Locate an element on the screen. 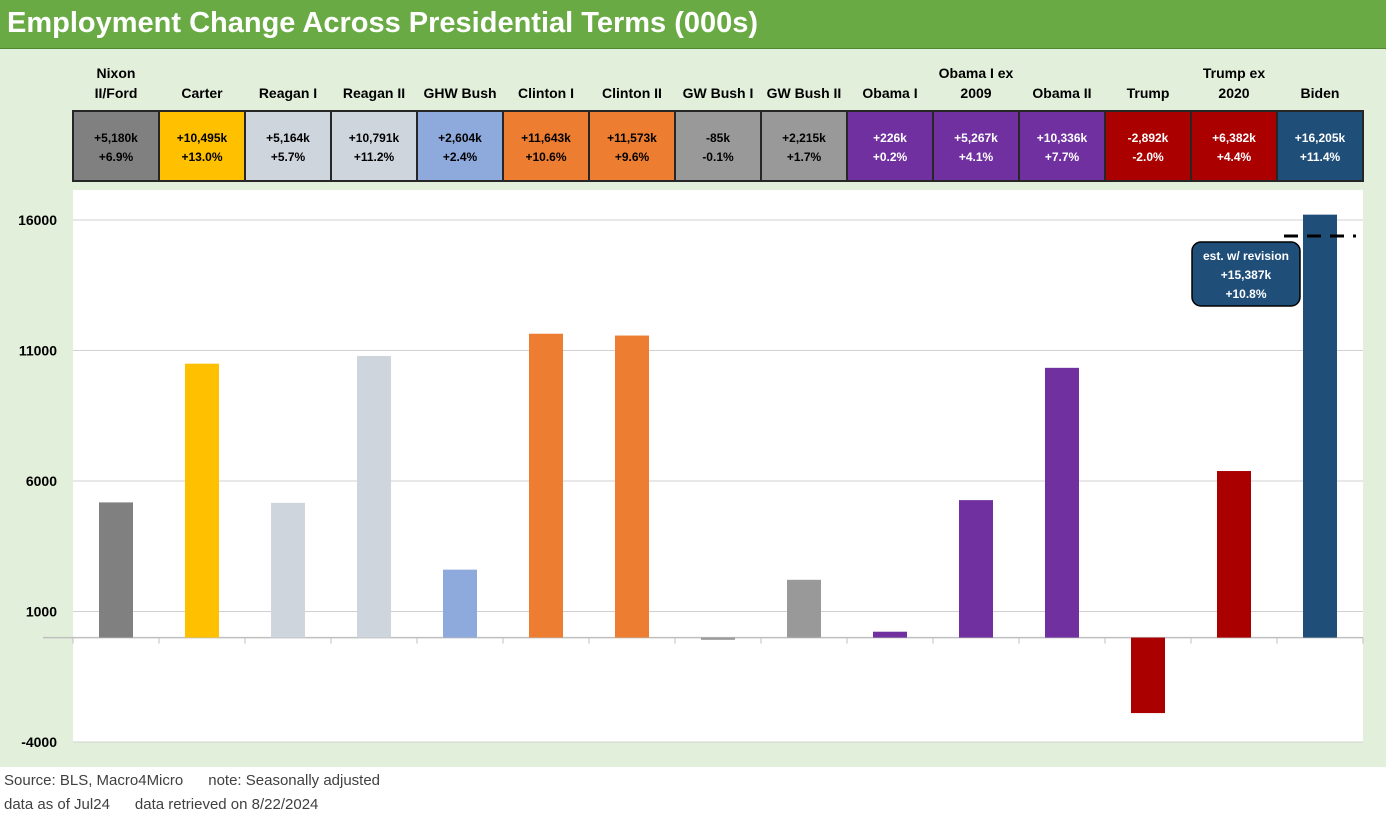 The width and height of the screenshot is (1386, 816). bar-clinton-ii is located at coordinates (632, 486).